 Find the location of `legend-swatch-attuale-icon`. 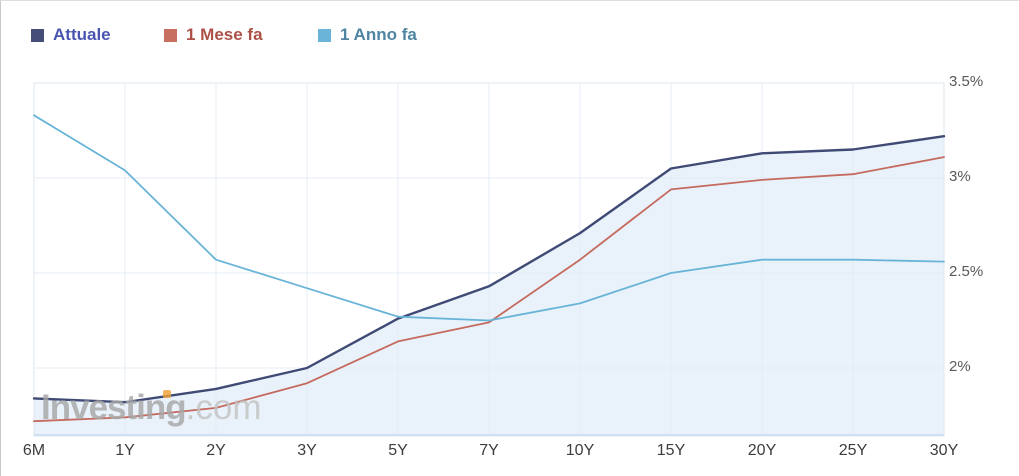

legend-swatch-attuale-icon is located at coordinates (37, 35).